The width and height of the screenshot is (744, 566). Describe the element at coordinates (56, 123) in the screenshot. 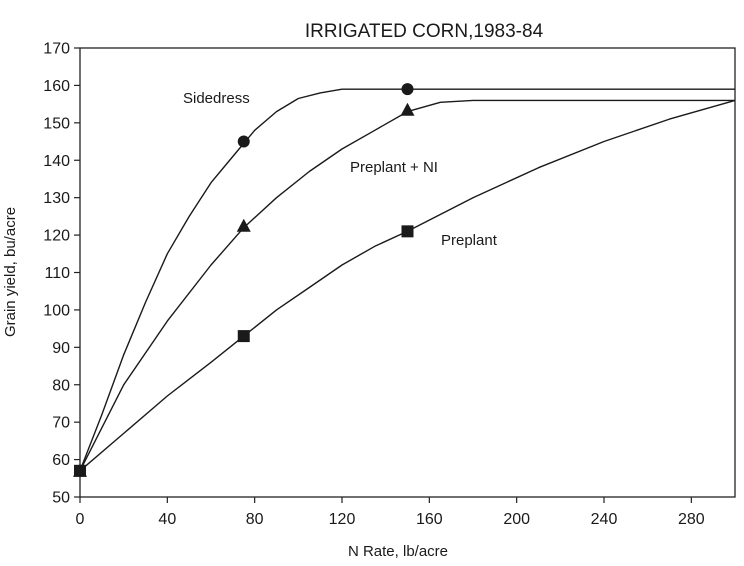

I see `y-tick-label: 150` at that location.